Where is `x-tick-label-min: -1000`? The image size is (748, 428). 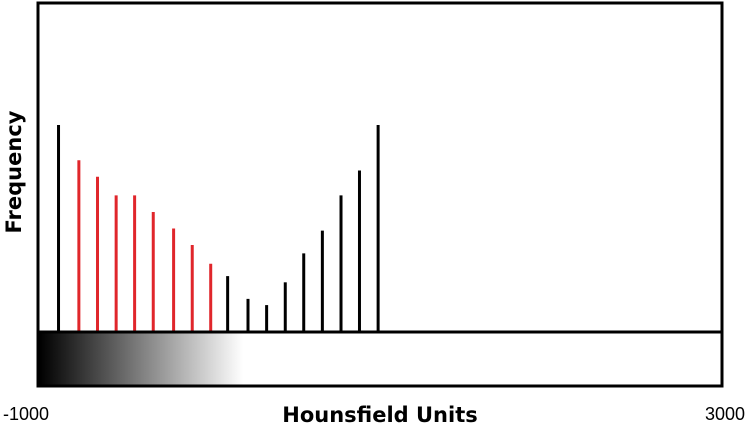 x-tick-label-min: -1000 is located at coordinates (26, 414).